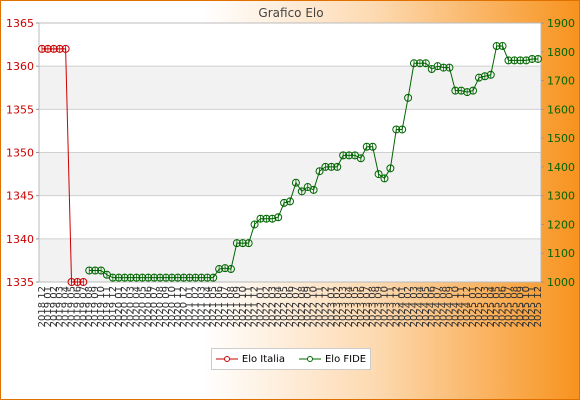 The width and height of the screenshot is (580, 401). Describe the element at coordinates (561, 253) in the screenshot. I see `y-right-tick-label: 1100` at that location.